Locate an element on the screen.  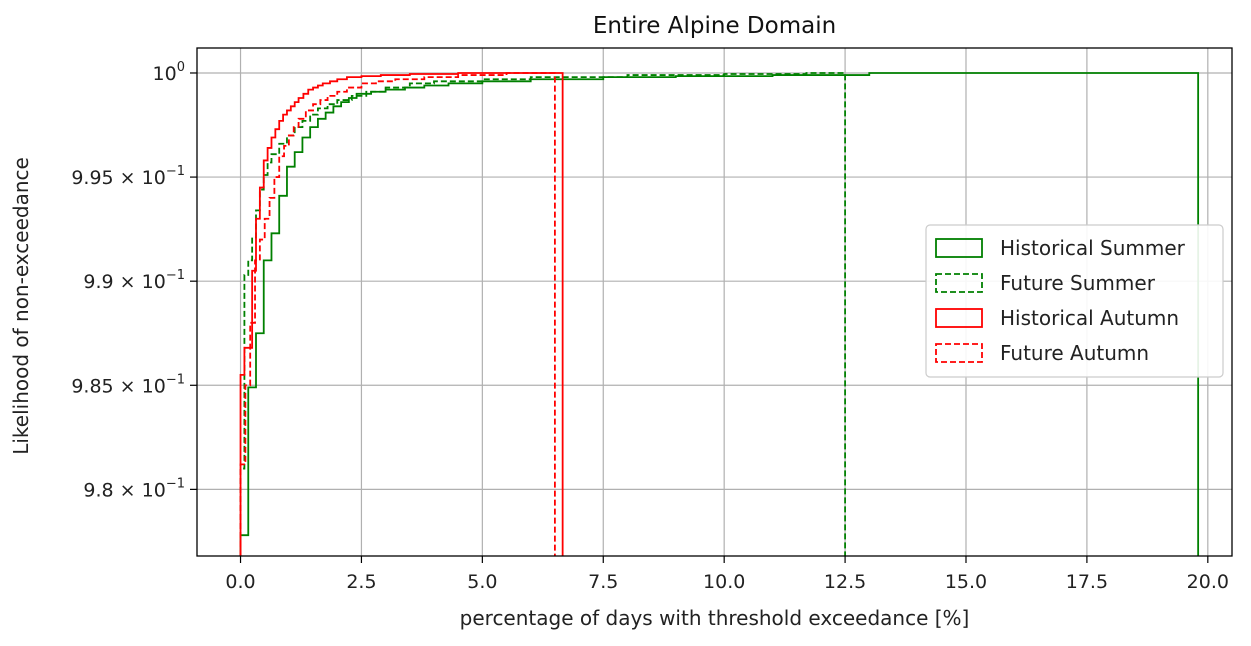
x-tick-label: 12.5 is located at coordinates (845, 582).